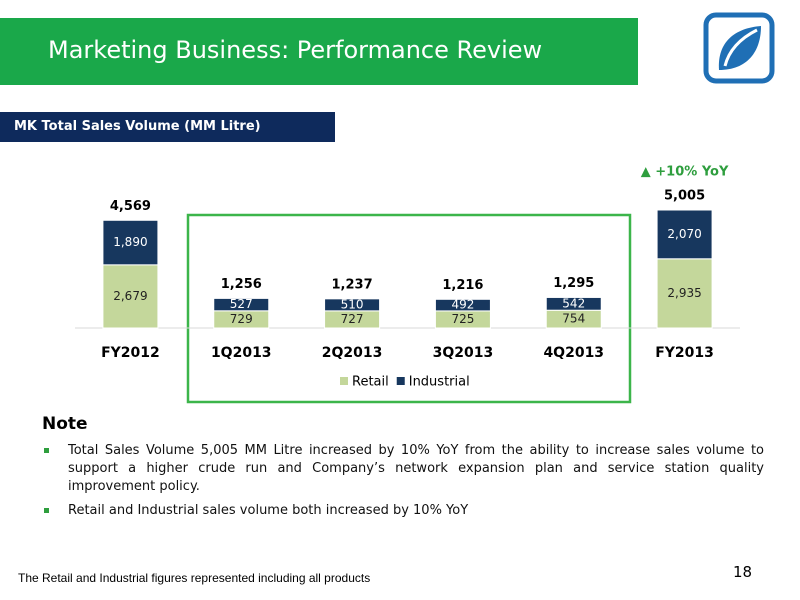 The image size is (800, 600). What do you see at coordinates (462, 319) in the screenshot?
I see `data-label: 725` at bounding box center [462, 319].